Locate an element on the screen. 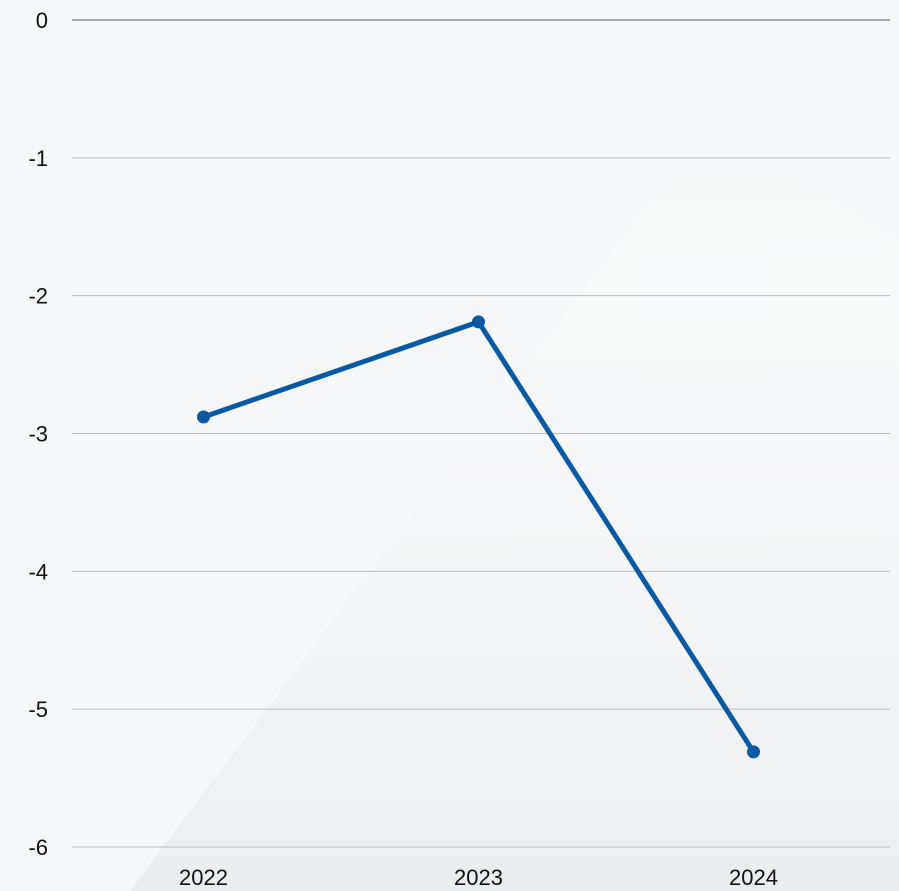 This screenshot has height=891, width=899. y-tick-label: -1 is located at coordinates (38, 158).